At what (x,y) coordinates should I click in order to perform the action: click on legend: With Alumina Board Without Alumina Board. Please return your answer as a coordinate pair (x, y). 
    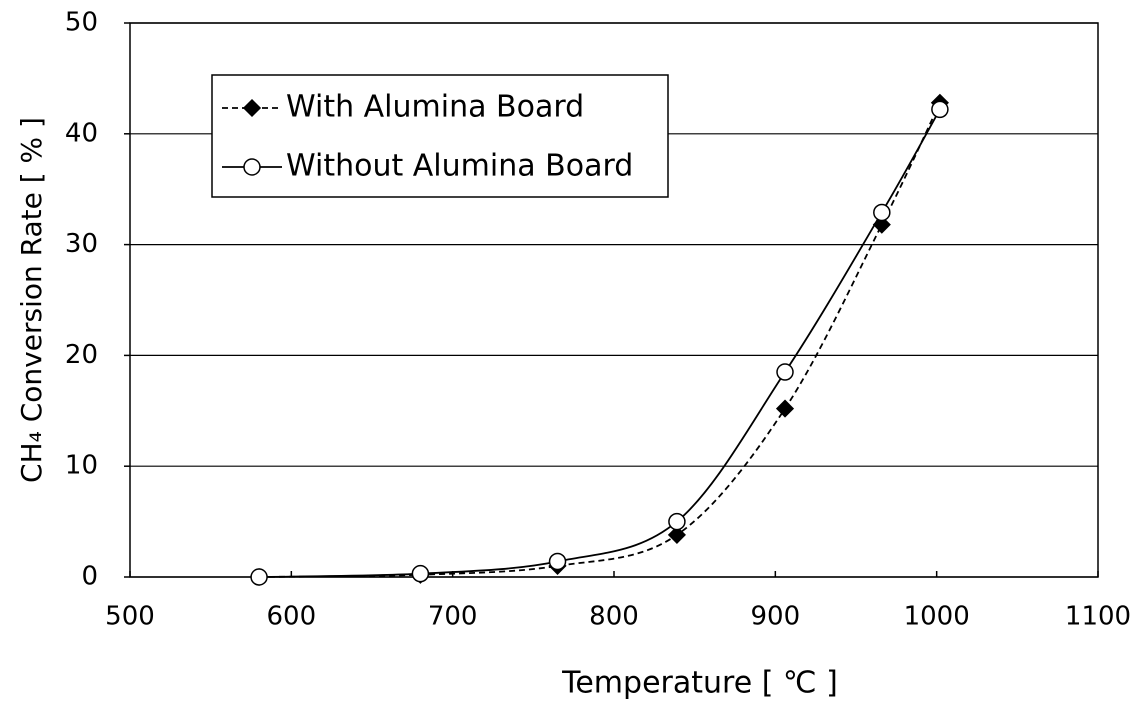
    Looking at the image, I should click on (440, 136).